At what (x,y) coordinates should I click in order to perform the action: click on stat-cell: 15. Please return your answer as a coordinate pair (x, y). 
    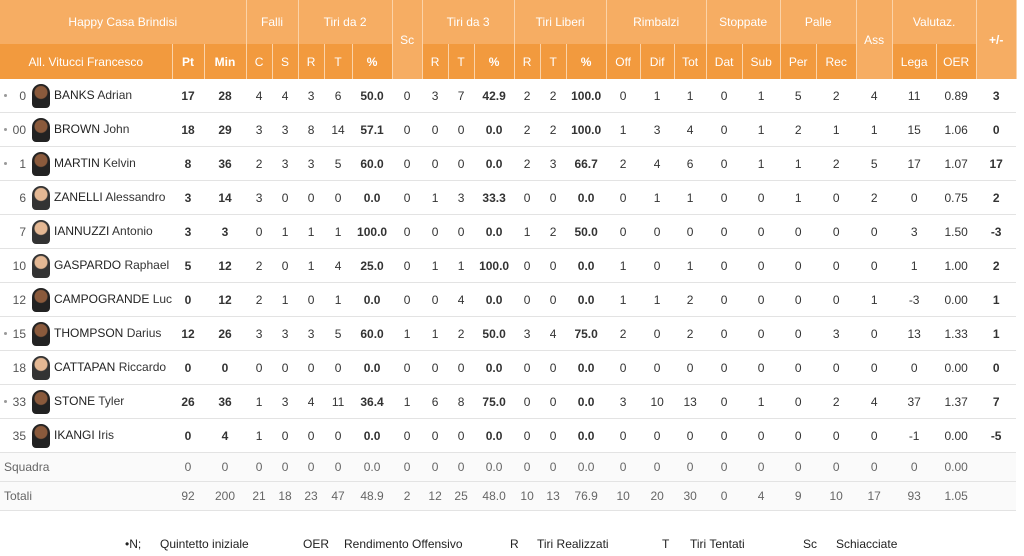
    Looking at the image, I should click on (914, 129).